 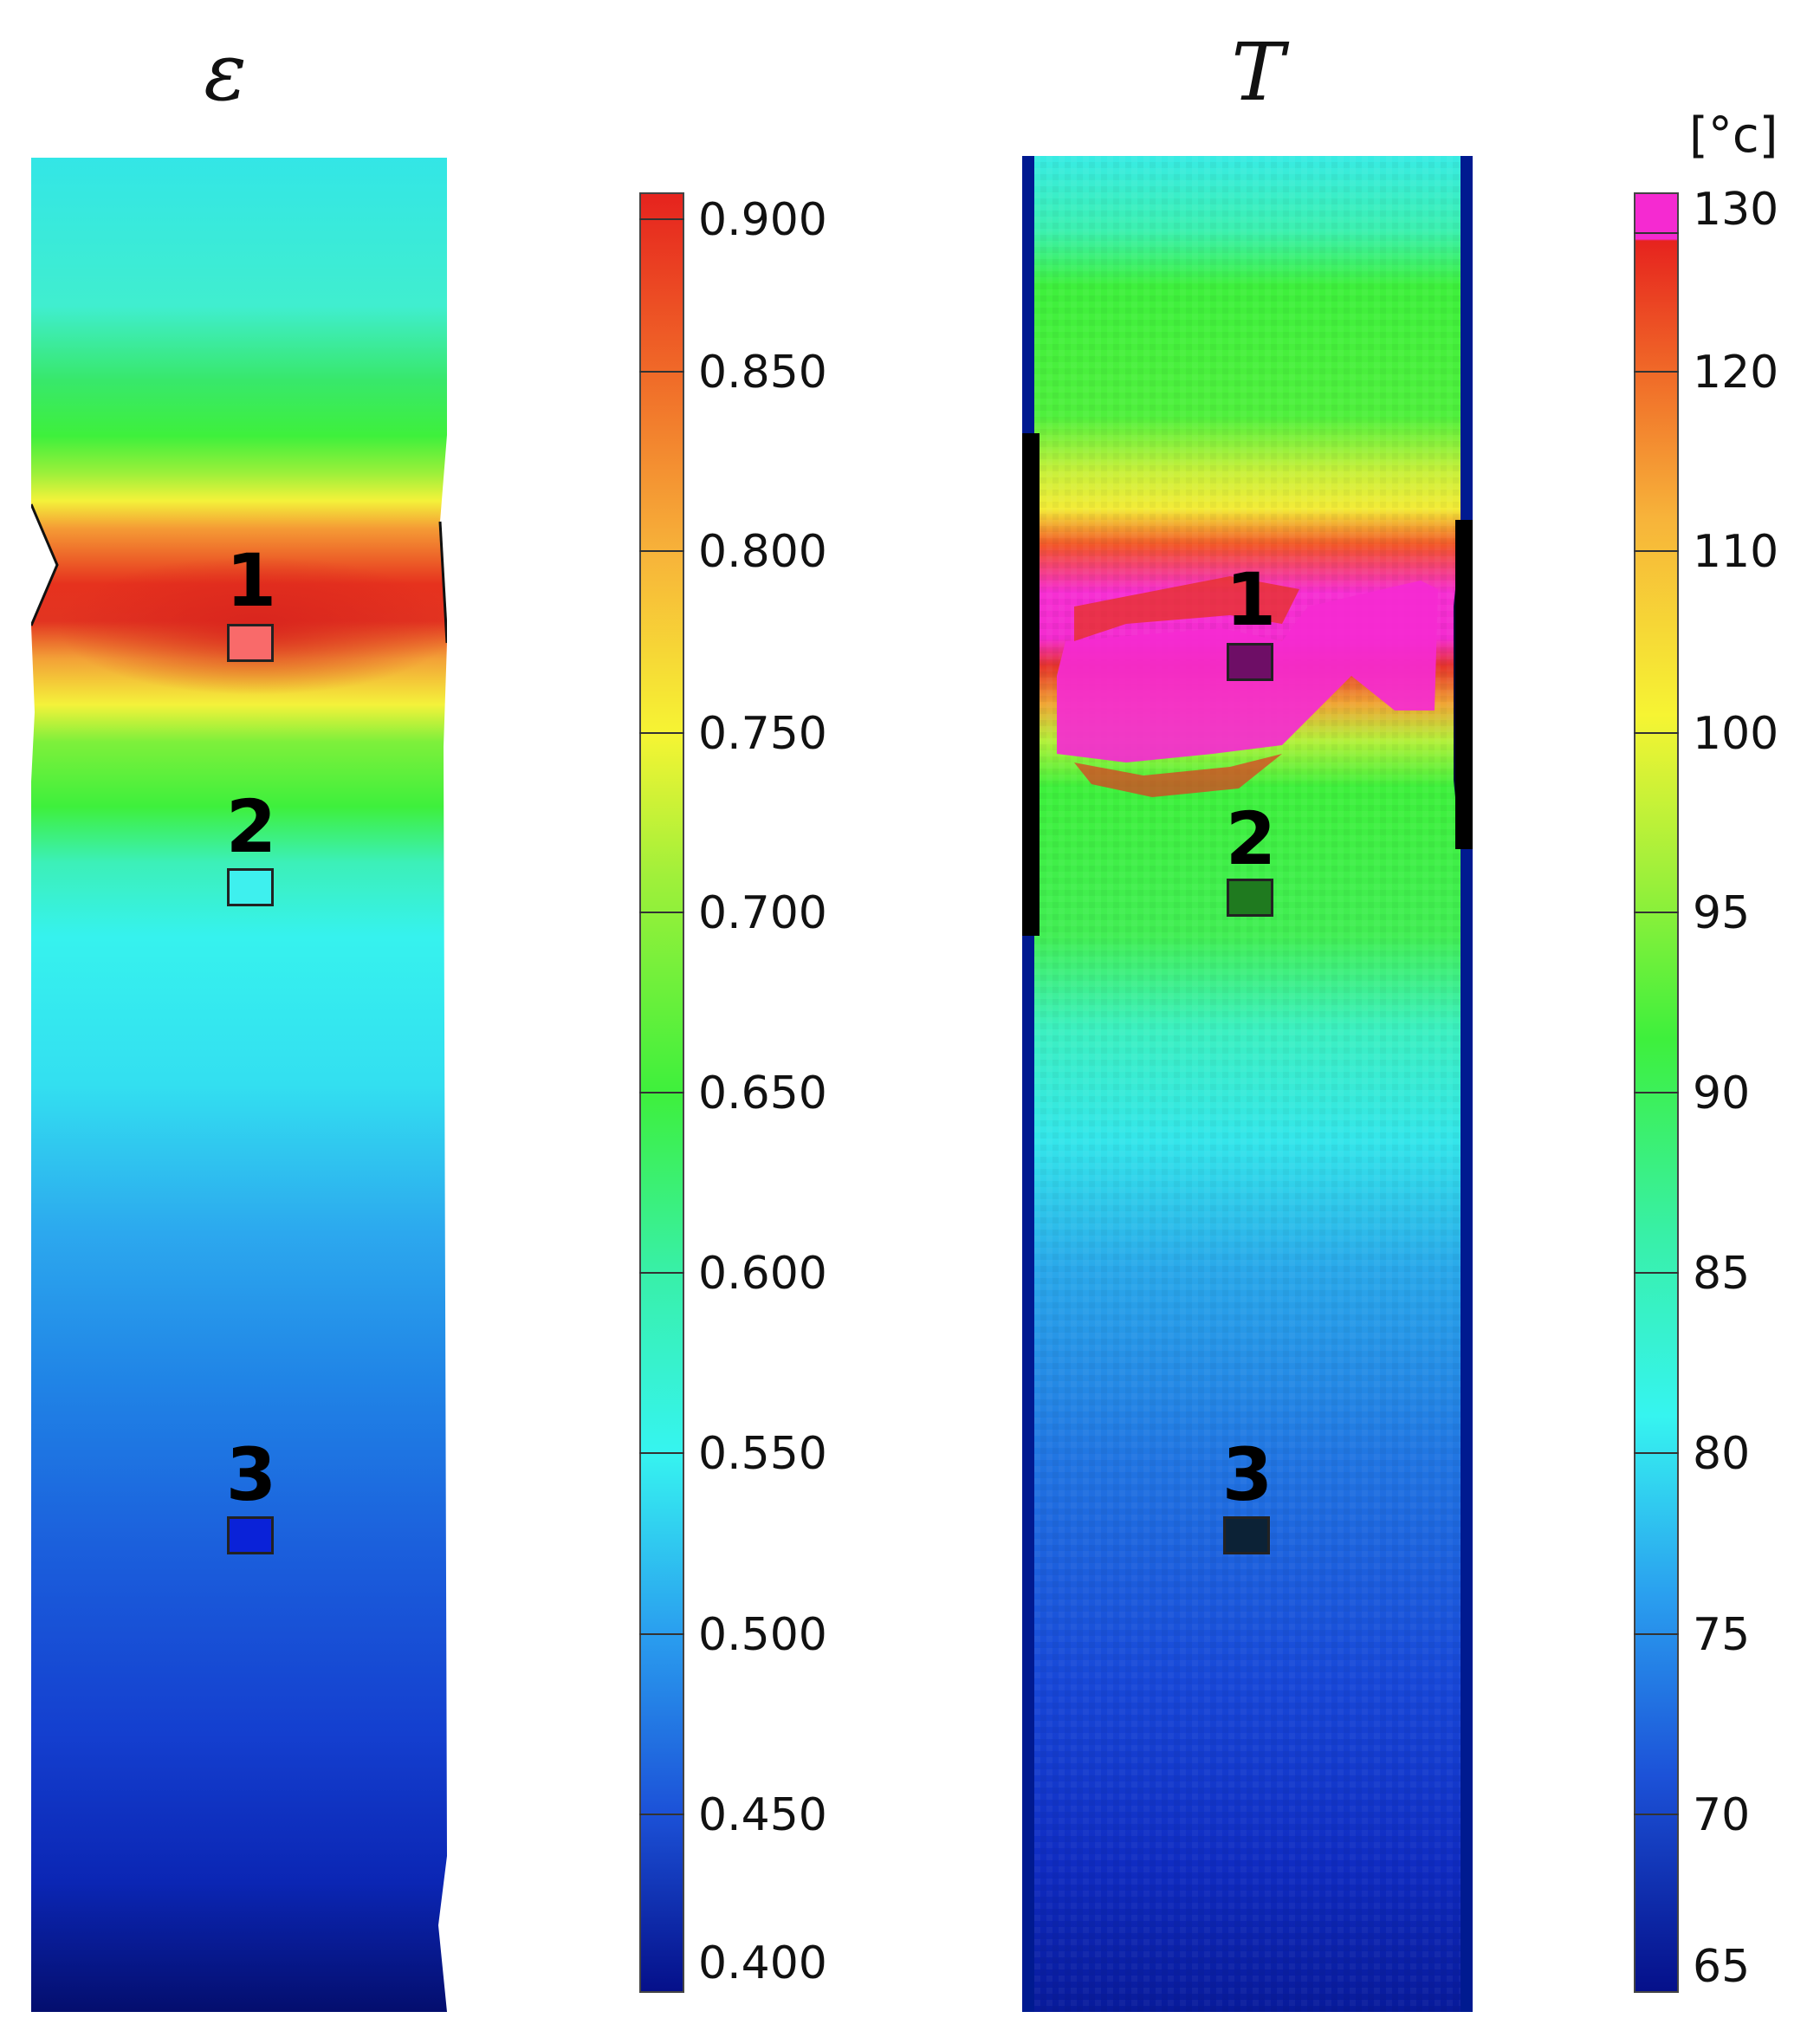 What do you see at coordinates (251, 580) in the screenshot?
I see `strain-marker-1-label: 1` at bounding box center [251, 580].